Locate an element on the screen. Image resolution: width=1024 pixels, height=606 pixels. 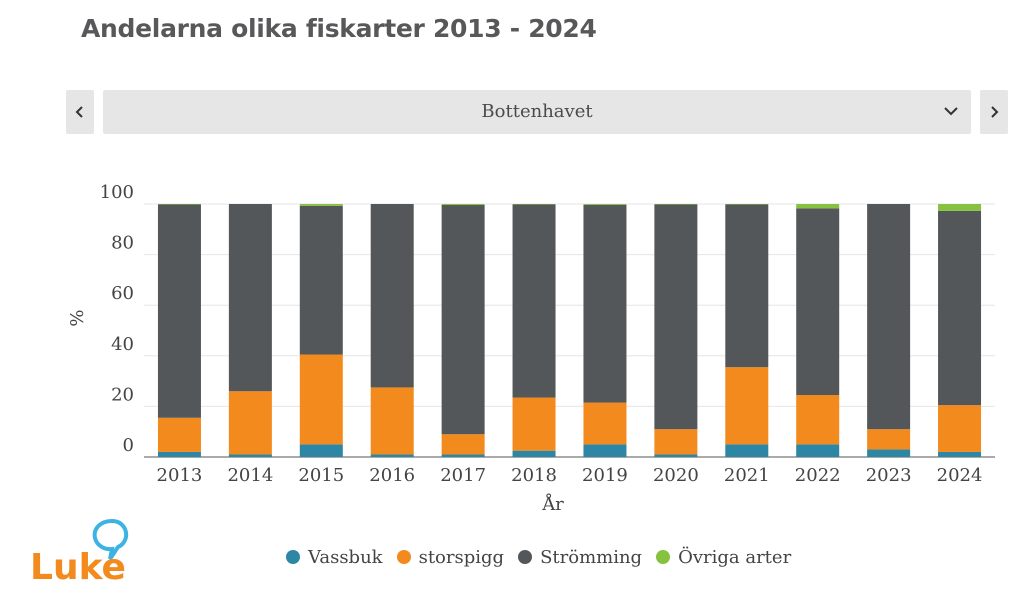
x-tick-label: 2018 is located at coordinates (534, 475).